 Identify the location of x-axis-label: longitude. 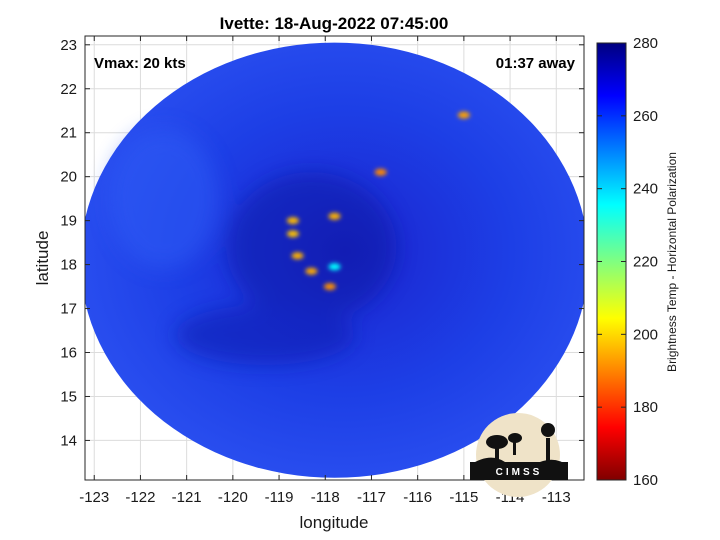
(333, 522).